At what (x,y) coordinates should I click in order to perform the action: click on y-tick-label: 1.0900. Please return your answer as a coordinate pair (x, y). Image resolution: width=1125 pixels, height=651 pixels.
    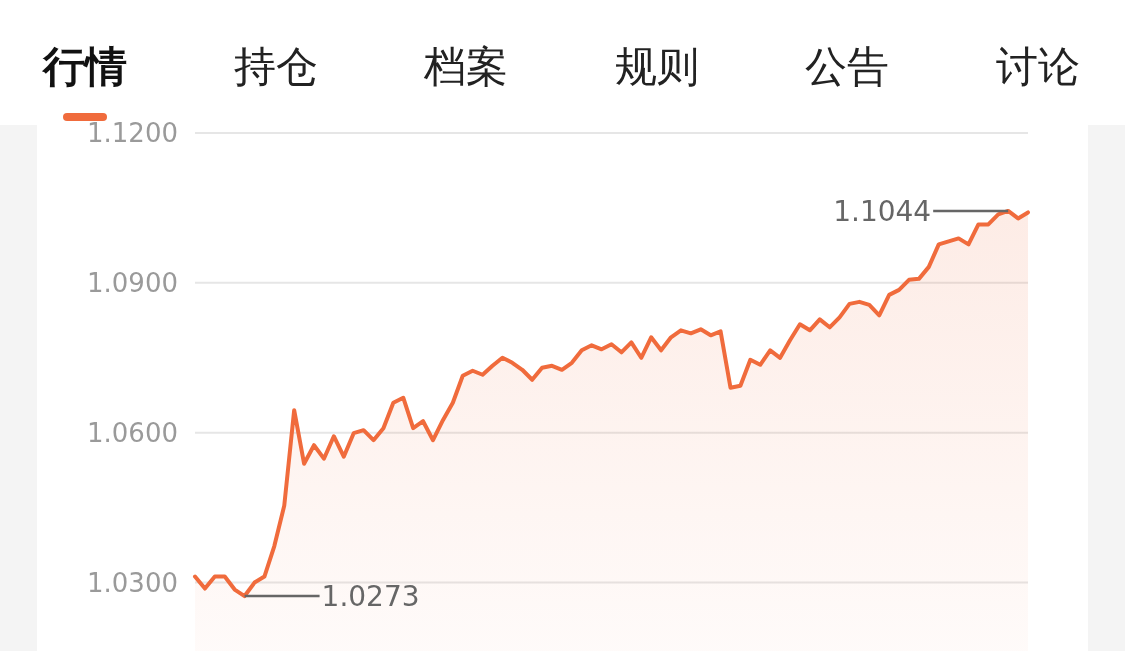
    Looking at the image, I should click on (132, 282).